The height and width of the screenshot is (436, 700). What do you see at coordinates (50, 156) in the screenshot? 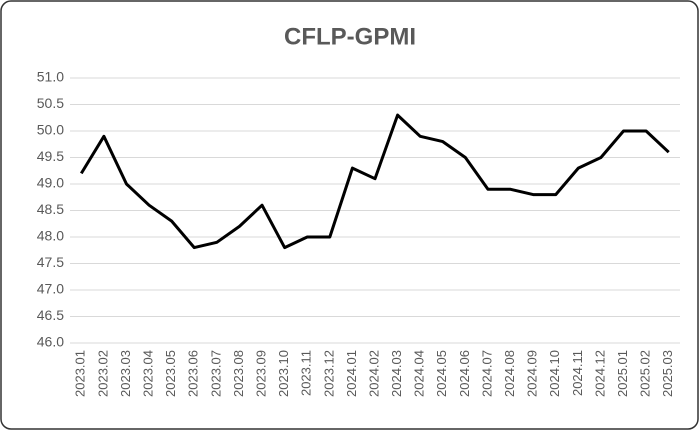
I see `y-tick-label: 49.5` at bounding box center [50, 156].